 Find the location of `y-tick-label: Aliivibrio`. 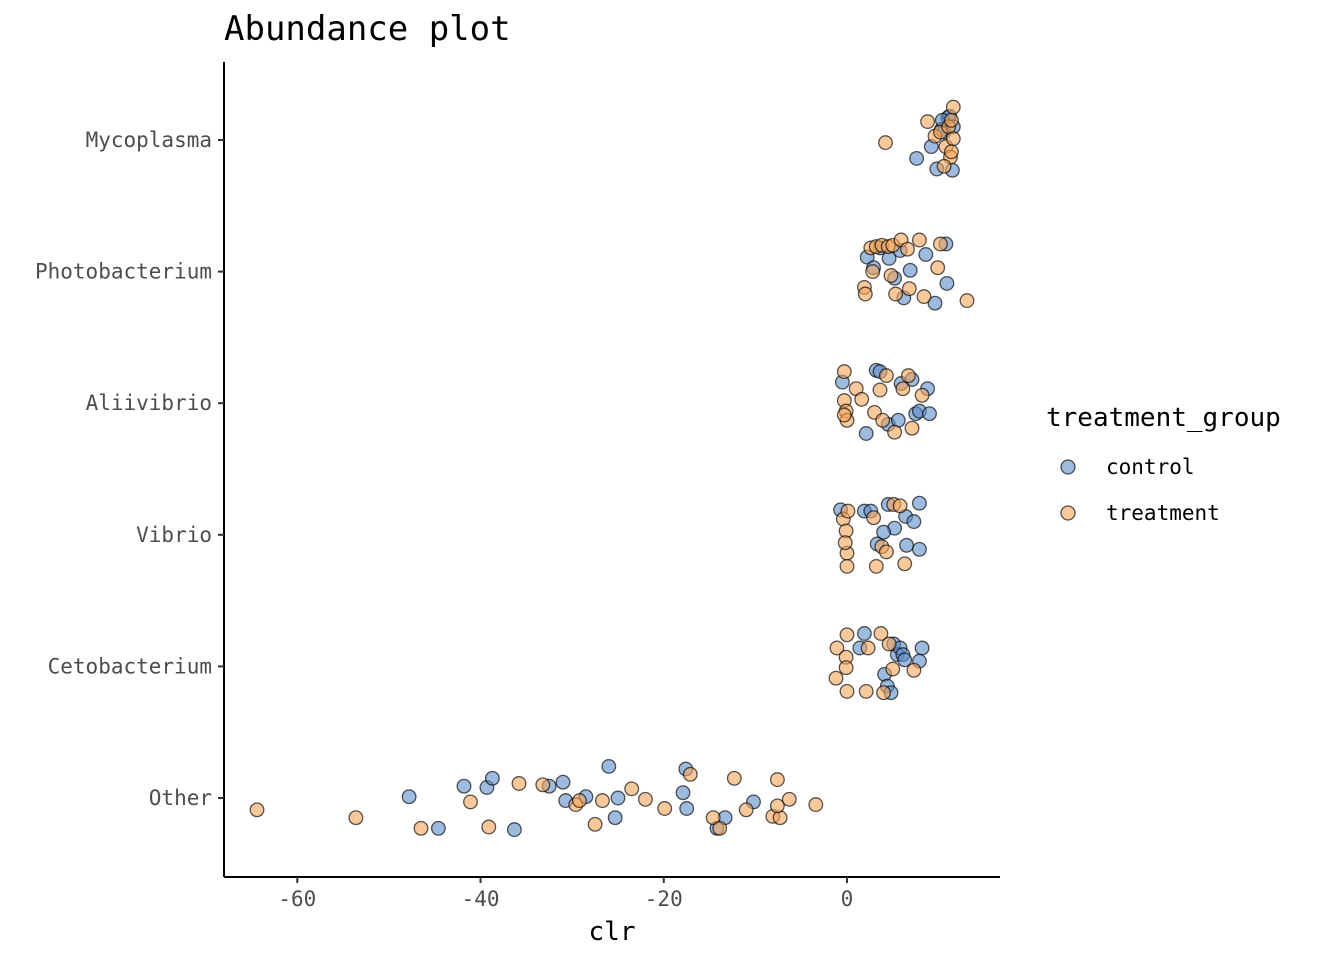

y-tick-label: Aliivibrio is located at coordinates (149, 403).